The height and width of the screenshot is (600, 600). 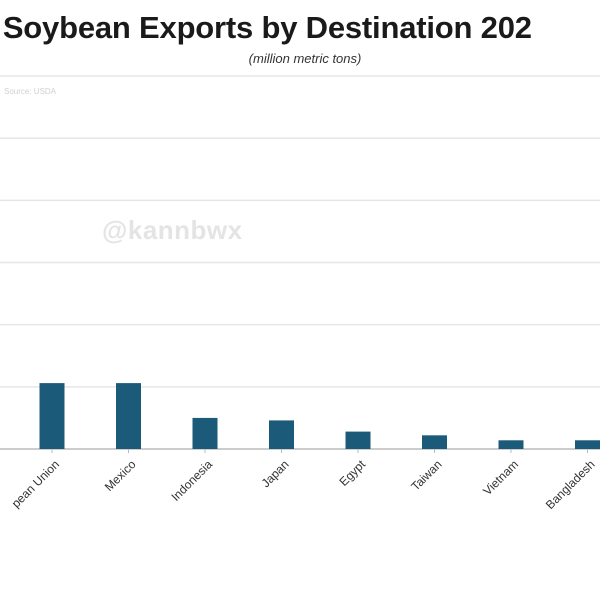 I want to click on watermark: @kannbwx, so click(x=172, y=230).